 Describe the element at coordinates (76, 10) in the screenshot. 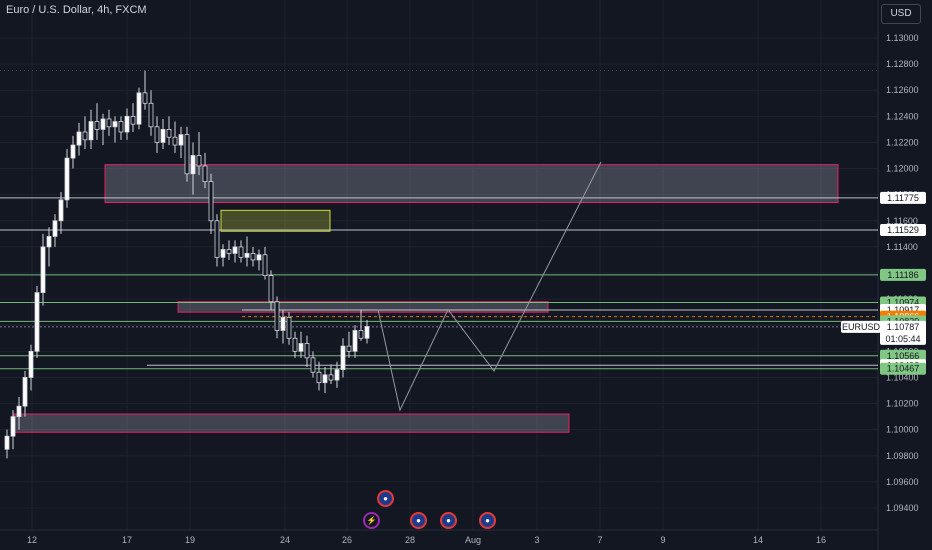

I see `chart-title: Euro / U.S. Dollar, 4h, FXCM` at that location.